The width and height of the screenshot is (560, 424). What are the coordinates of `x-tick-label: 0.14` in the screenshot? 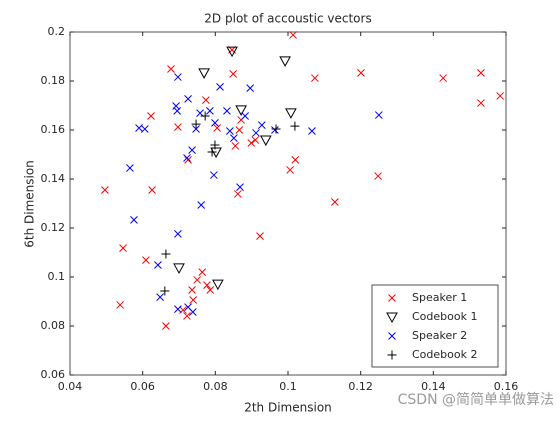 It's located at (433, 386).